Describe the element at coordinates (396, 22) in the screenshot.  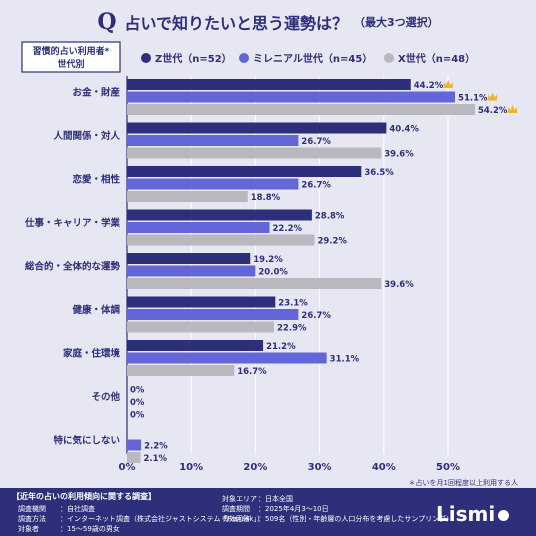
I see `chart-subtitle: （最大3つ選択）` at that location.